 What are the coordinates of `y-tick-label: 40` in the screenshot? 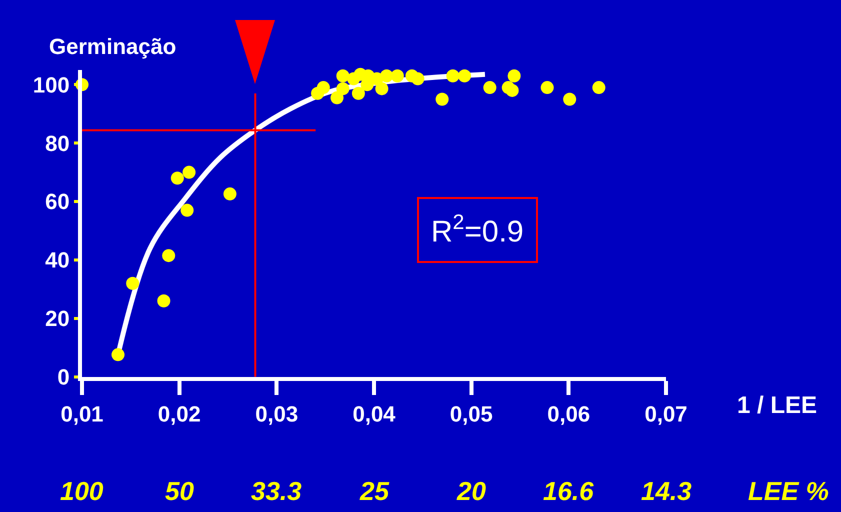 It's located at (57, 260).